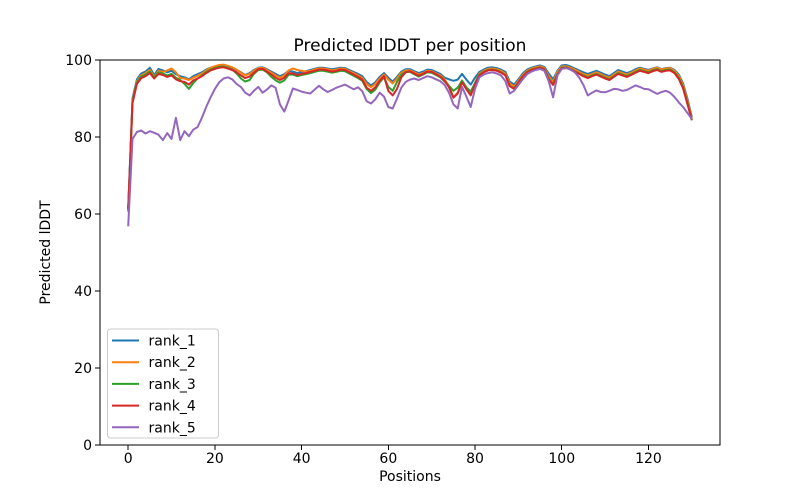  Describe the element at coordinates (302, 459) in the screenshot. I see `x-tick-label: 40` at that location.